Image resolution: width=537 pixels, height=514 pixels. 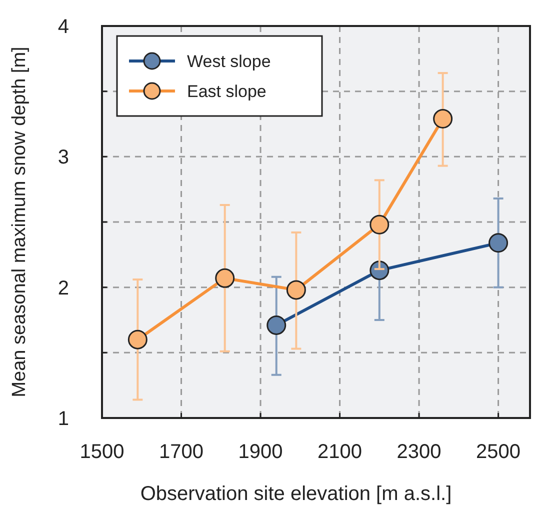 I want to click on y-tick-label: 2, so click(x=63, y=288).